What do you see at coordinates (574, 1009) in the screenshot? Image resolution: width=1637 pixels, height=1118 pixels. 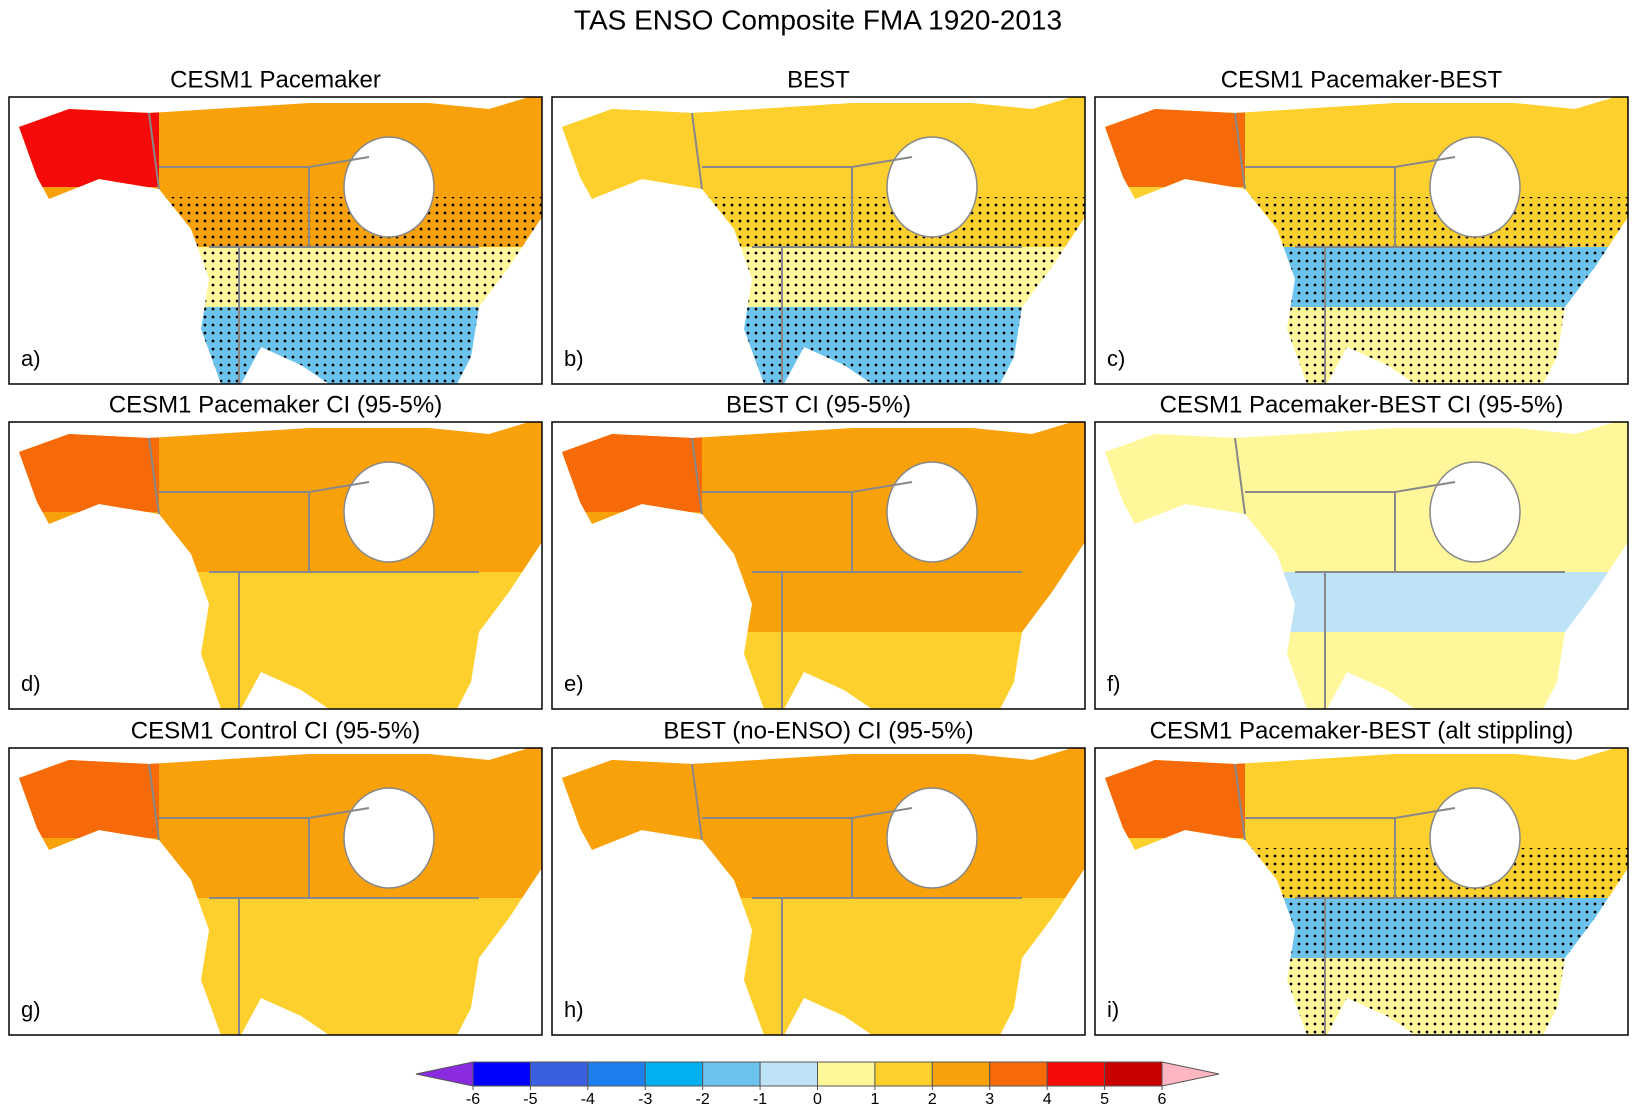 I see `panel-label: h)` at bounding box center [574, 1009].